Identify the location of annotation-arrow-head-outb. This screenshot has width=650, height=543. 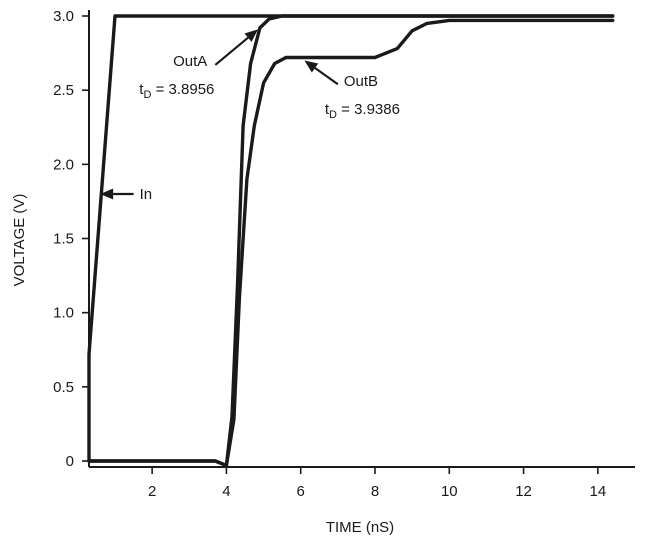
(311, 66).